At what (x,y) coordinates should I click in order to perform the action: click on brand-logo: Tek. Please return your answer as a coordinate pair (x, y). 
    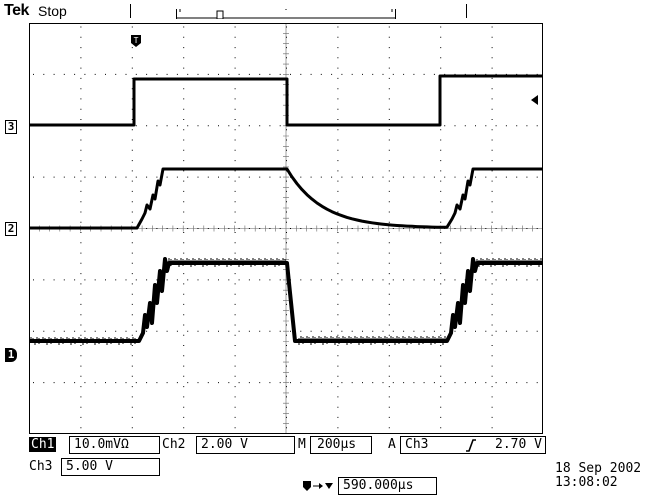
    Looking at the image, I should click on (16, 10).